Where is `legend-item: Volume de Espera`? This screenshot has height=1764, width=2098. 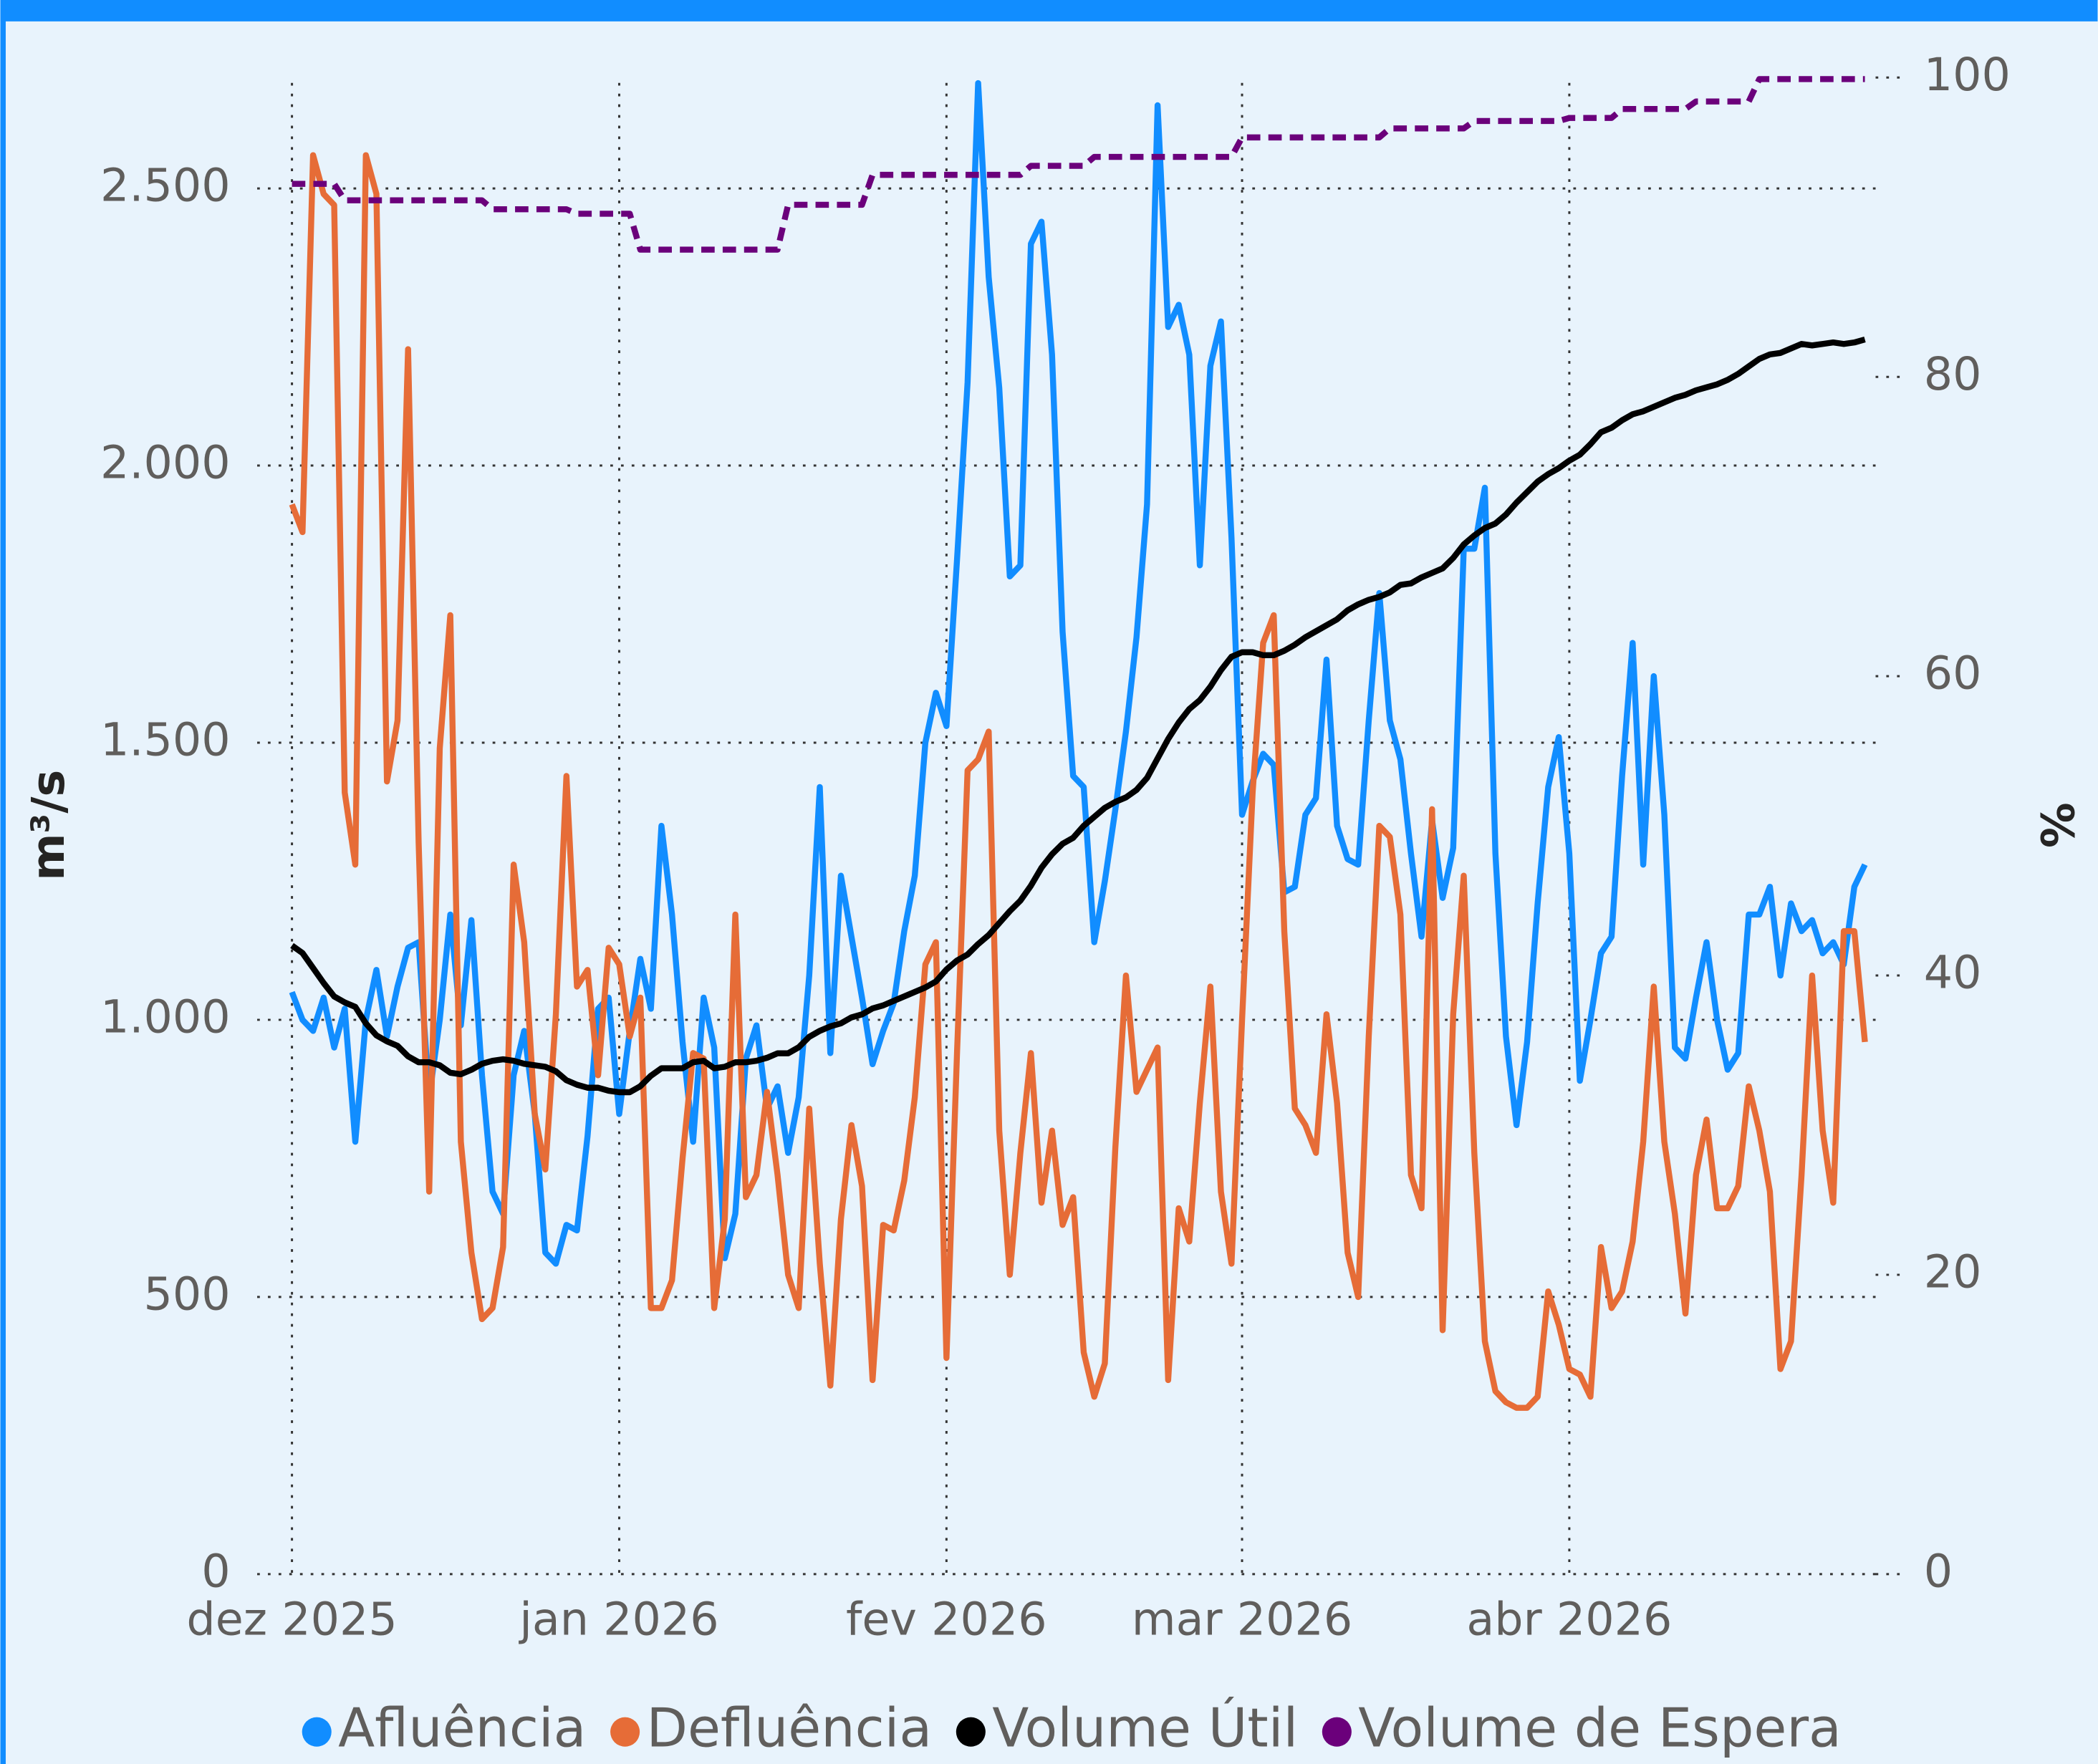 legend-item: Volume de Espera is located at coordinates (1582, 1728).